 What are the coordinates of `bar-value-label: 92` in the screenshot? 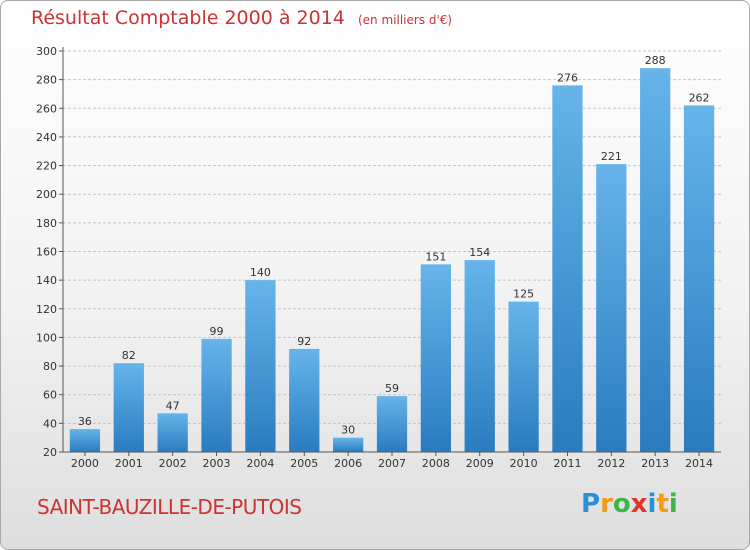 It's located at (304, 341).